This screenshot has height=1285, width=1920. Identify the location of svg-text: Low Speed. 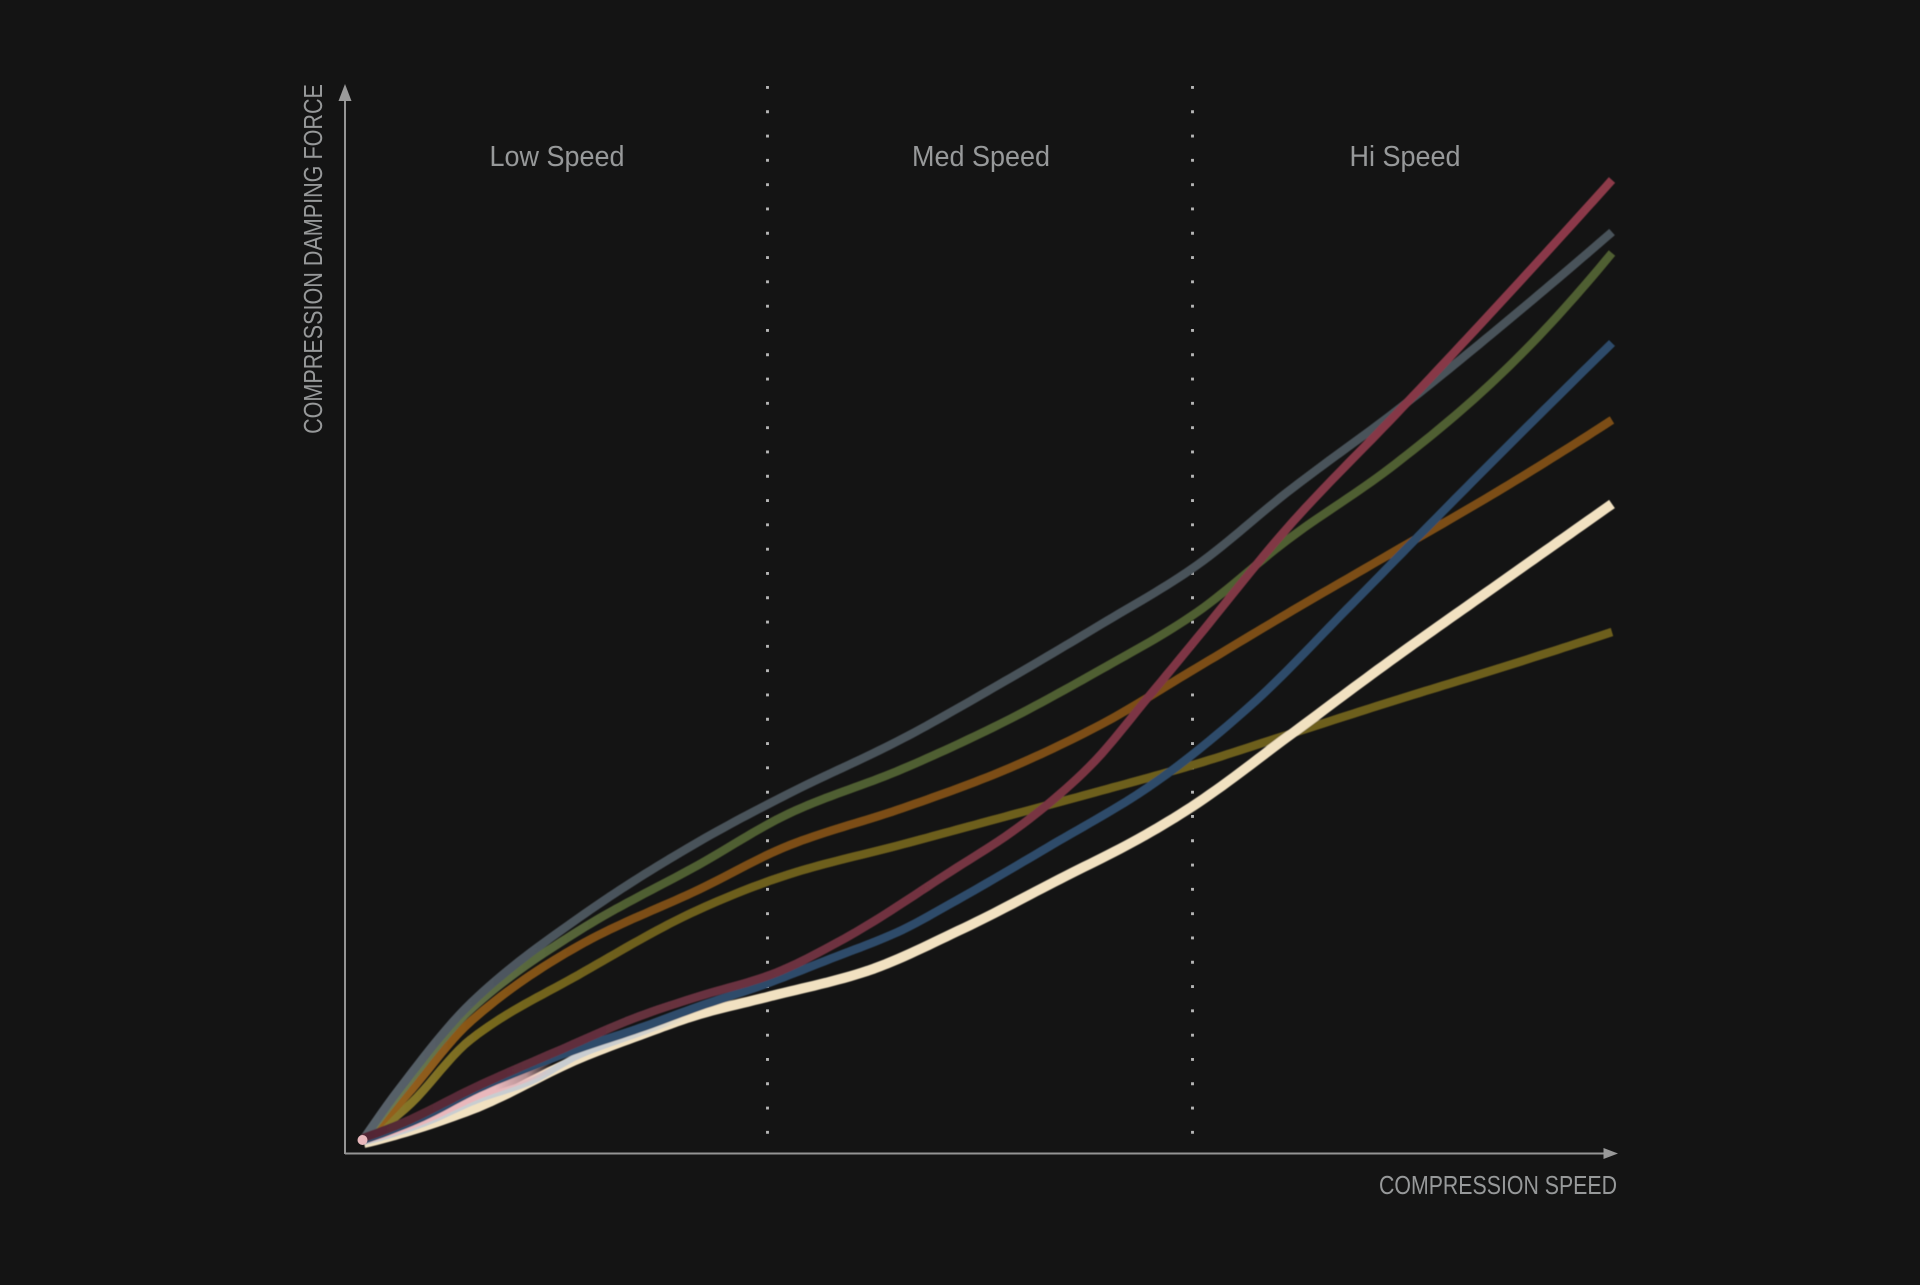
(557, 156).